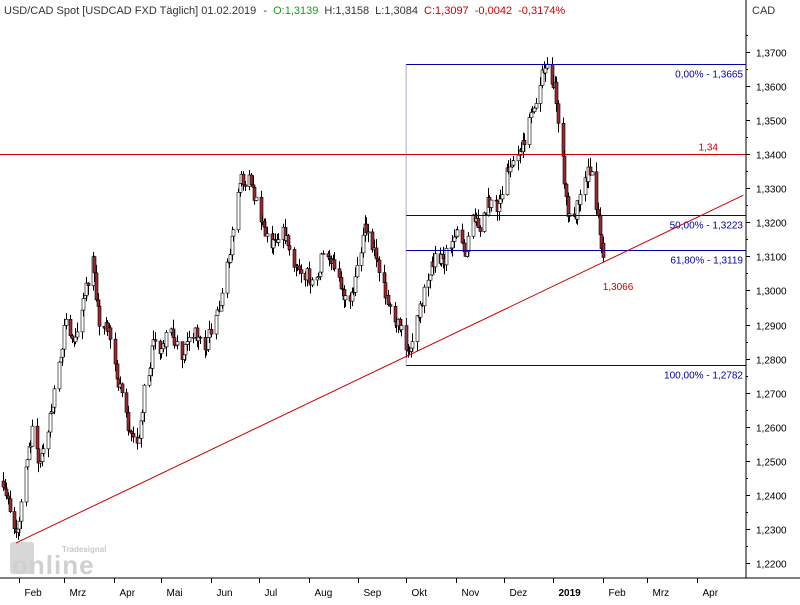 This screenshot has height=605, width=800. I want to click on header-change: -0,0042, so click(493, 11).